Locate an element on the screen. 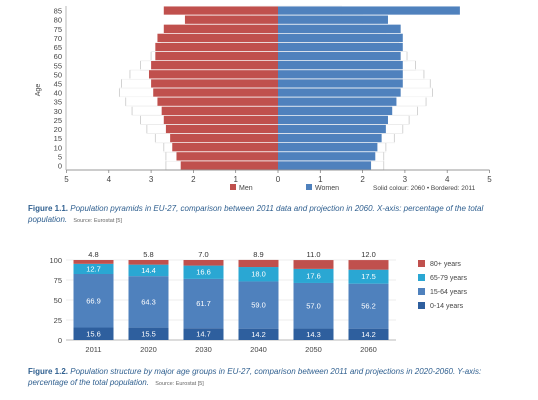  figure-1-label: Figure 1.1. is located at coordinates (48, 208).